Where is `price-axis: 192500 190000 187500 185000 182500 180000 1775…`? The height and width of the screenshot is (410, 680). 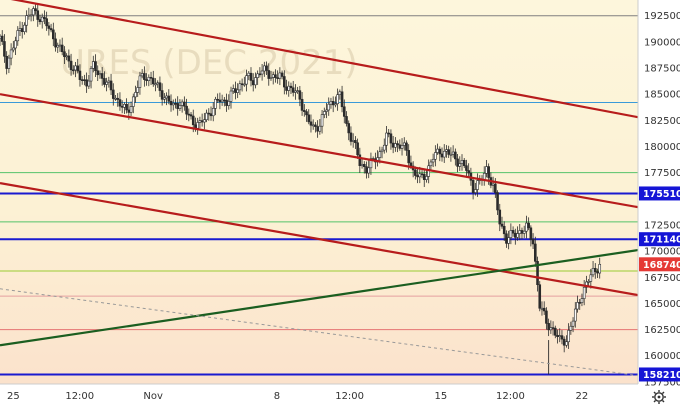
price-axis: 192500 190000 187500 185000 182500 180000 1775… is located at coordinates (662, 199).